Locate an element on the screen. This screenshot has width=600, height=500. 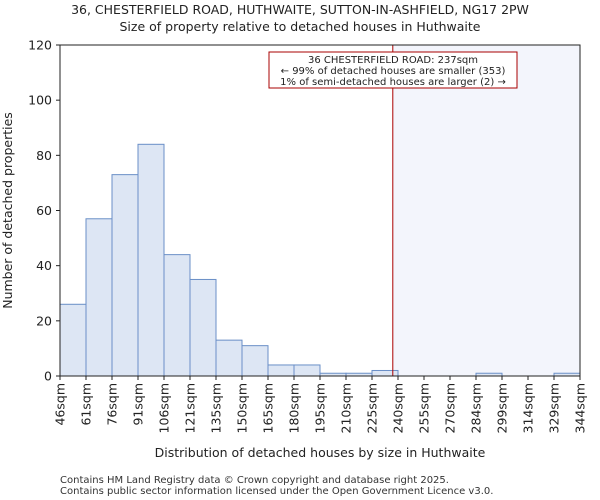
x-tick-label: 195sqm is located at coordinates (320, 408).